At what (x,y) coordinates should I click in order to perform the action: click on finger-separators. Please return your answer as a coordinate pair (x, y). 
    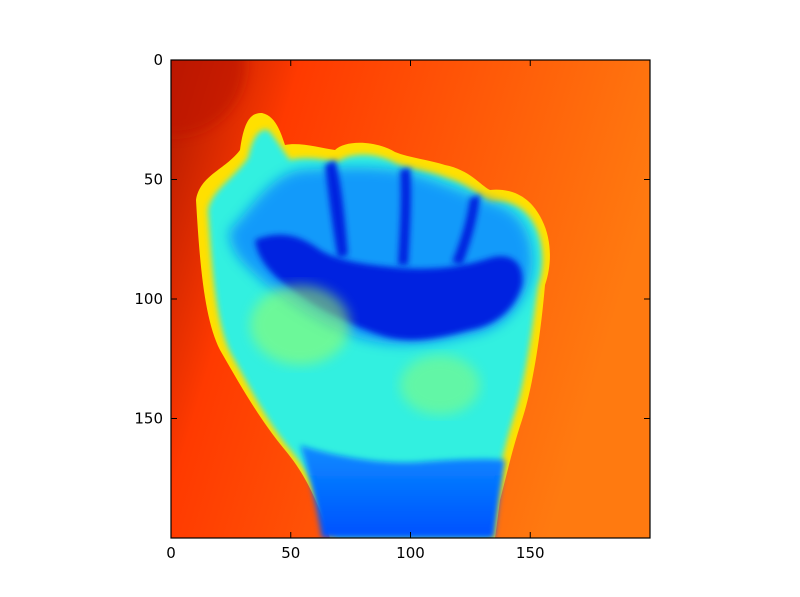
    Looking at the image, I should click on (402, 212).